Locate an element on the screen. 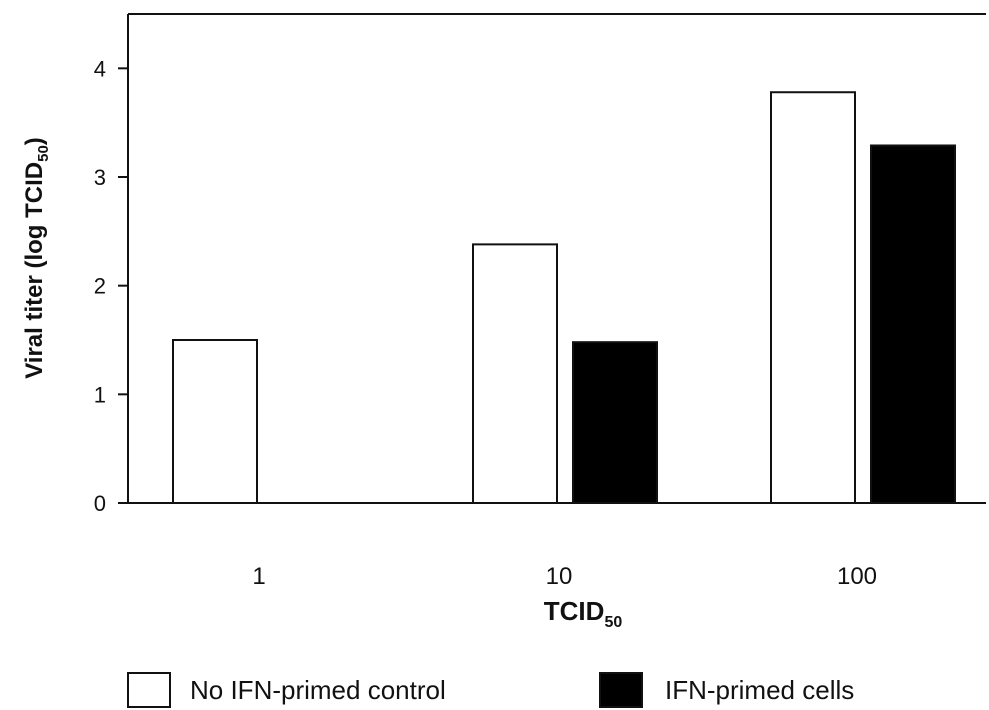  x-category-label: 100 is located at coordinates (857, 576).